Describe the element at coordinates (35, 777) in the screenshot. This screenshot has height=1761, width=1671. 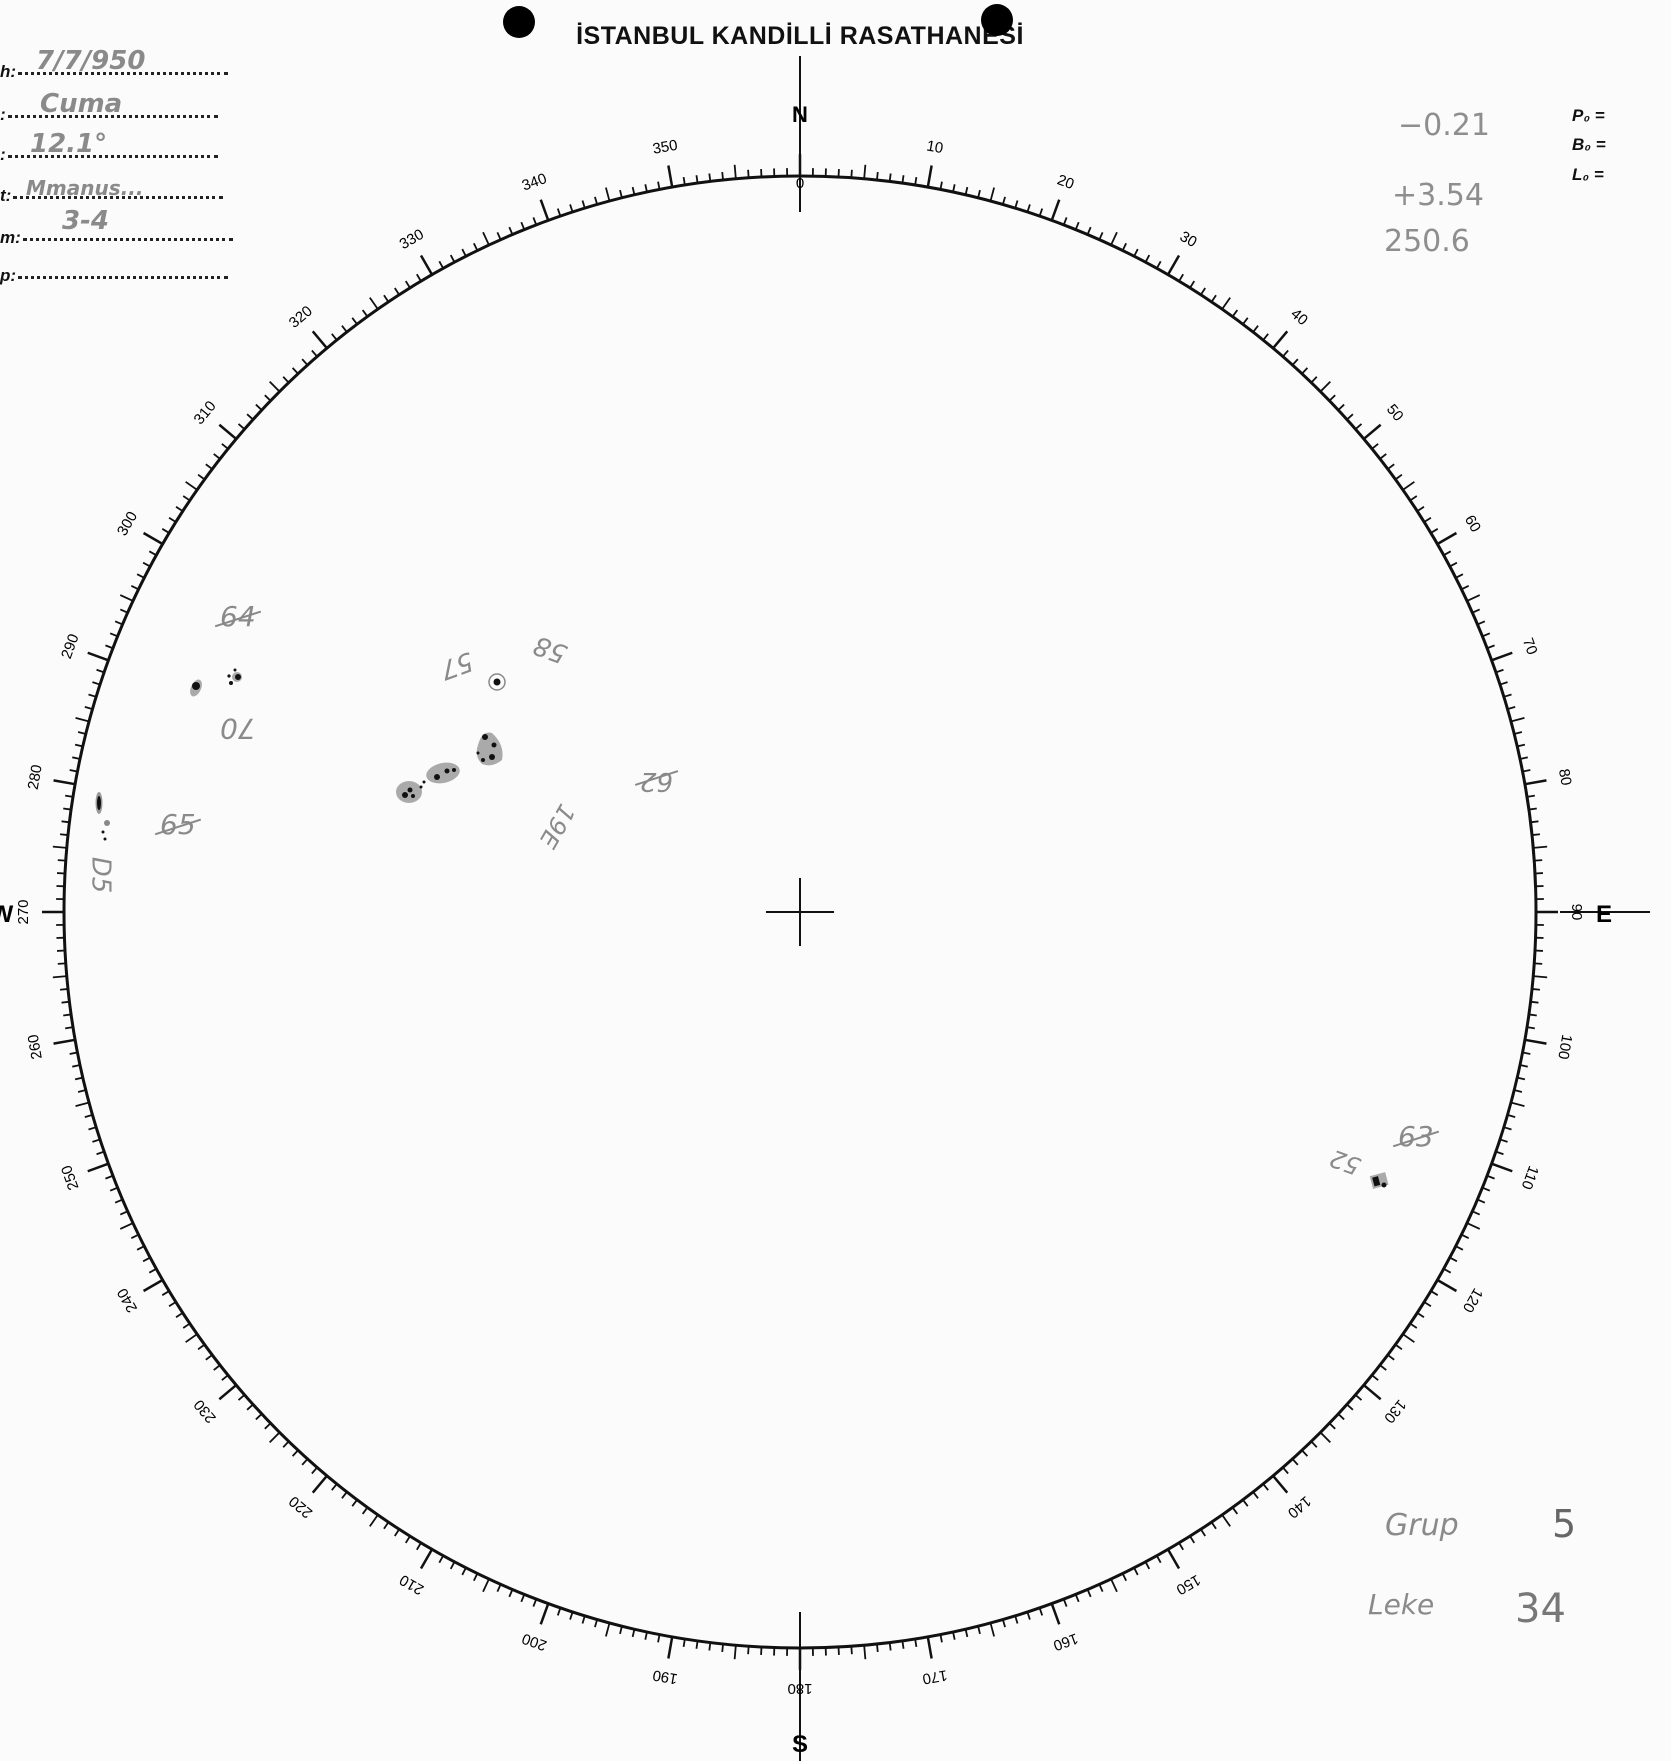
I see `scale-label-280: 280` at that location.